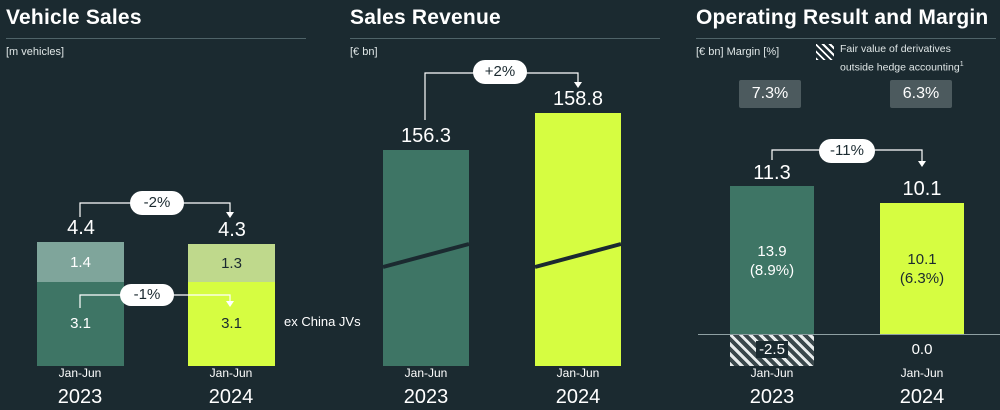  What do you see at coordinates (772, 373) in the screenshot?
I see `or-x-label-2023-period: Jan-Jun` at bounding box center [772, 373].